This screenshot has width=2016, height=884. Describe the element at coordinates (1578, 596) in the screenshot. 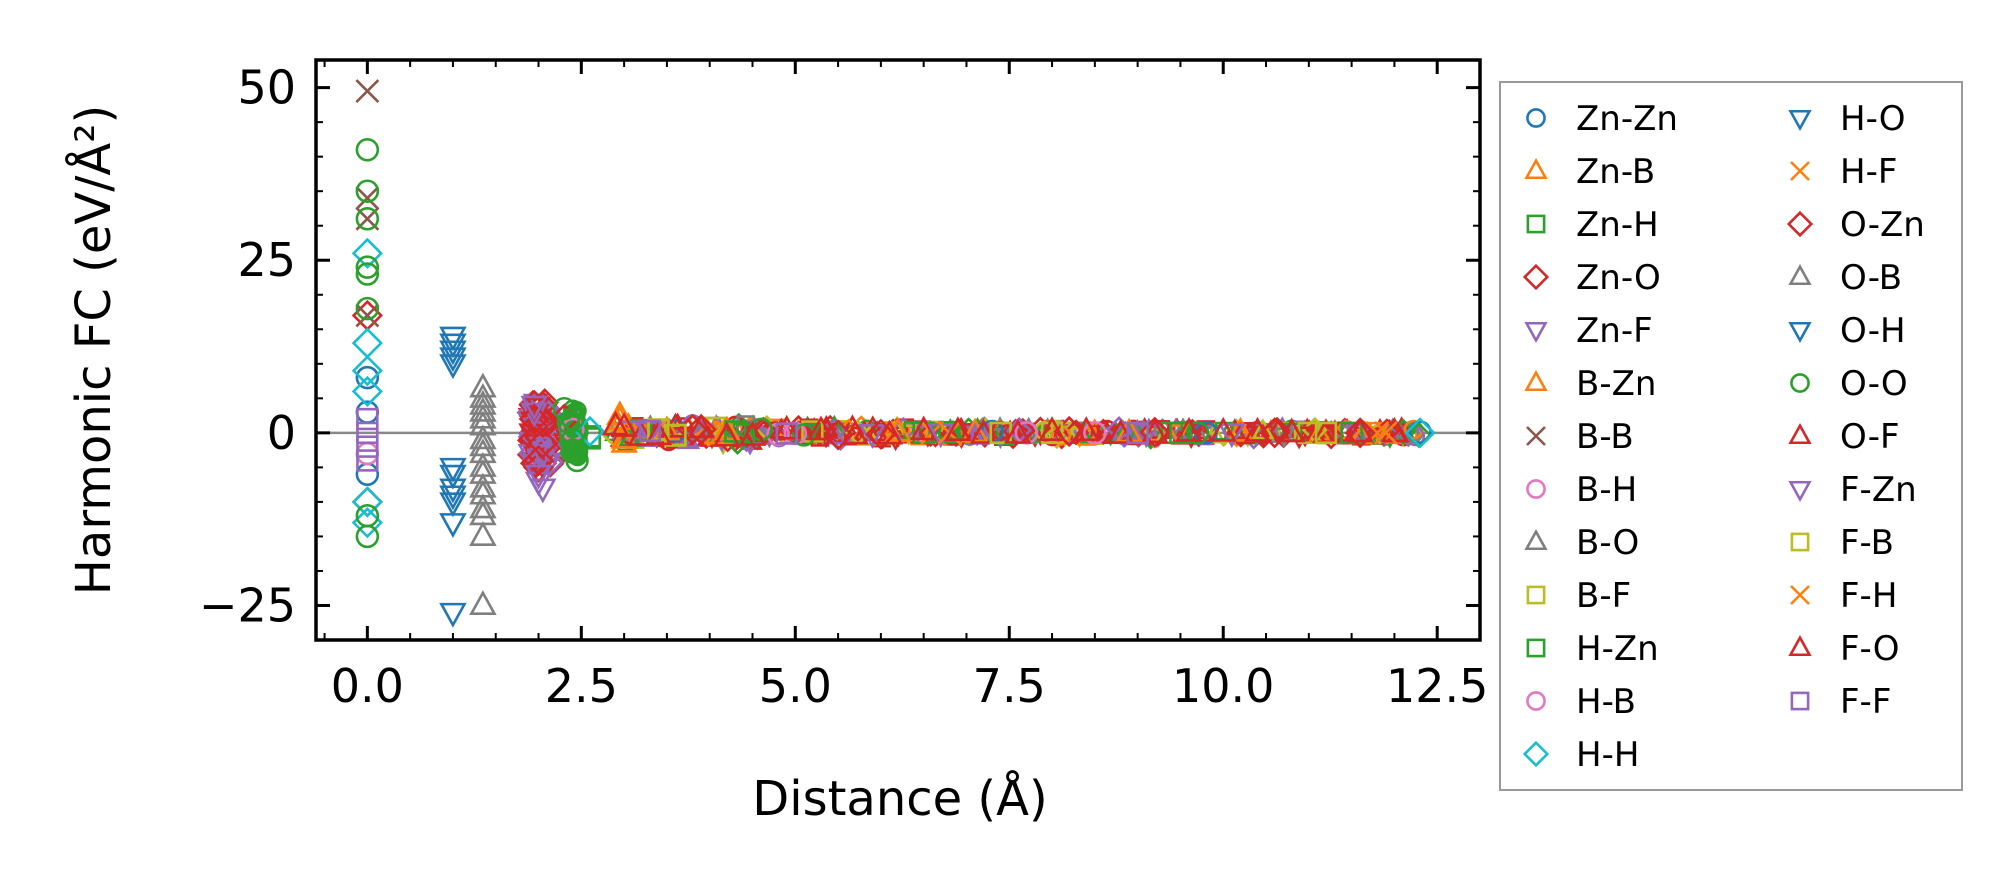

I see `legend-entry: B-F` at that location.